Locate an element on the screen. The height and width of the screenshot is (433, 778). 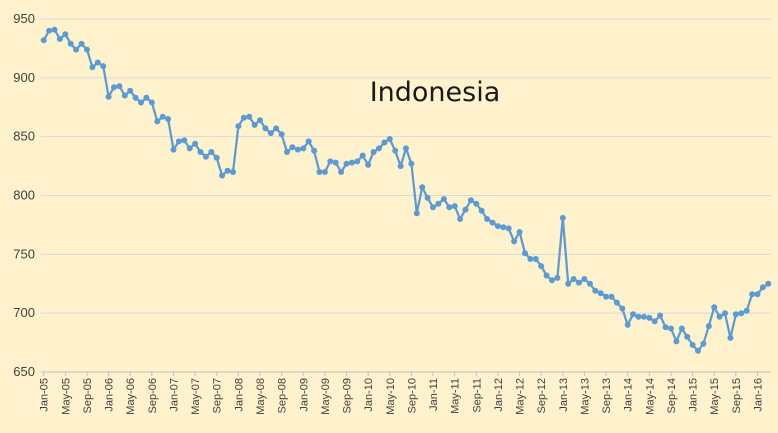
chart-title: Indonesia is located at coordinates (435, 92).